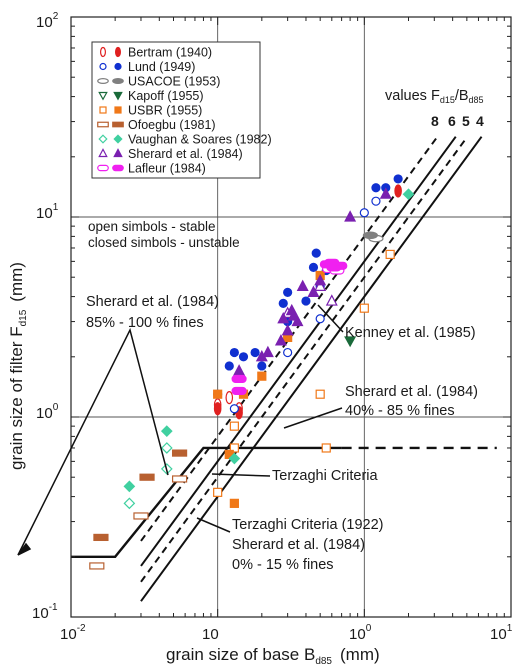  I want to click on kenney-label: Kenney et al. (1985), so click(410, 333).